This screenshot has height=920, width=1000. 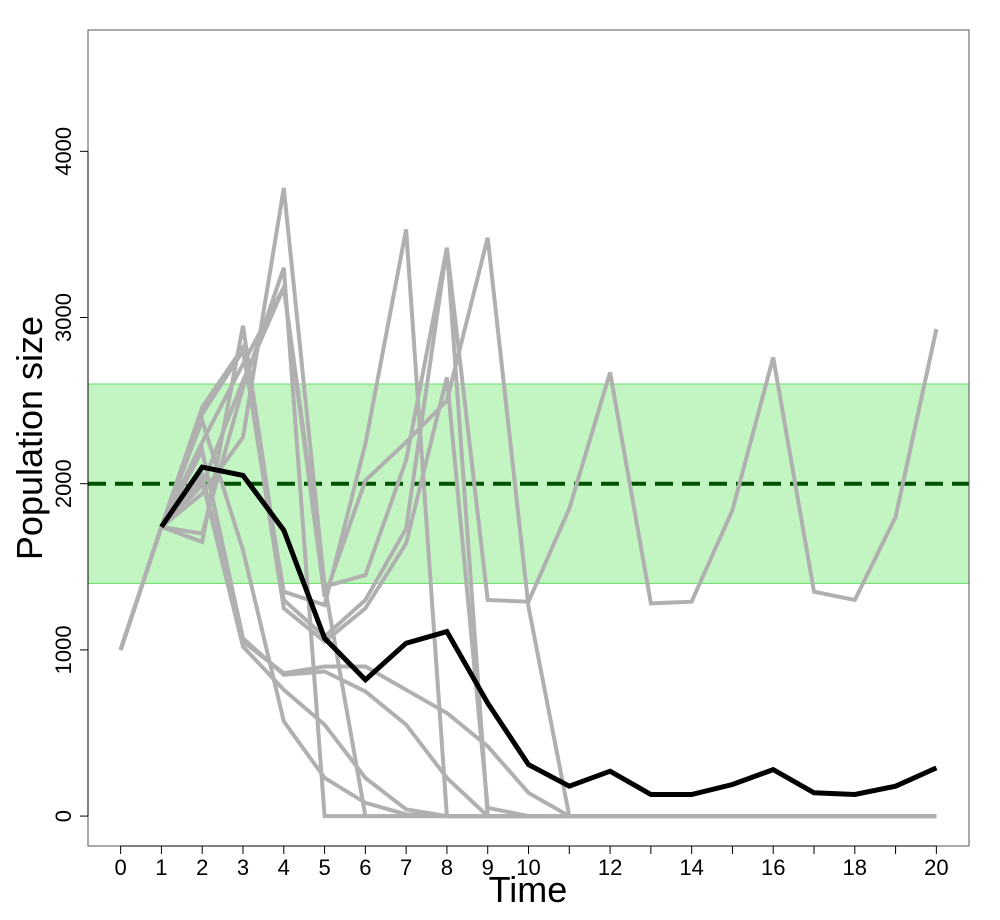 What do you see at coordinates (855, 867) in the screenshot?
I see `x-tick-label-18: 18` at bounding box center [855, 867].